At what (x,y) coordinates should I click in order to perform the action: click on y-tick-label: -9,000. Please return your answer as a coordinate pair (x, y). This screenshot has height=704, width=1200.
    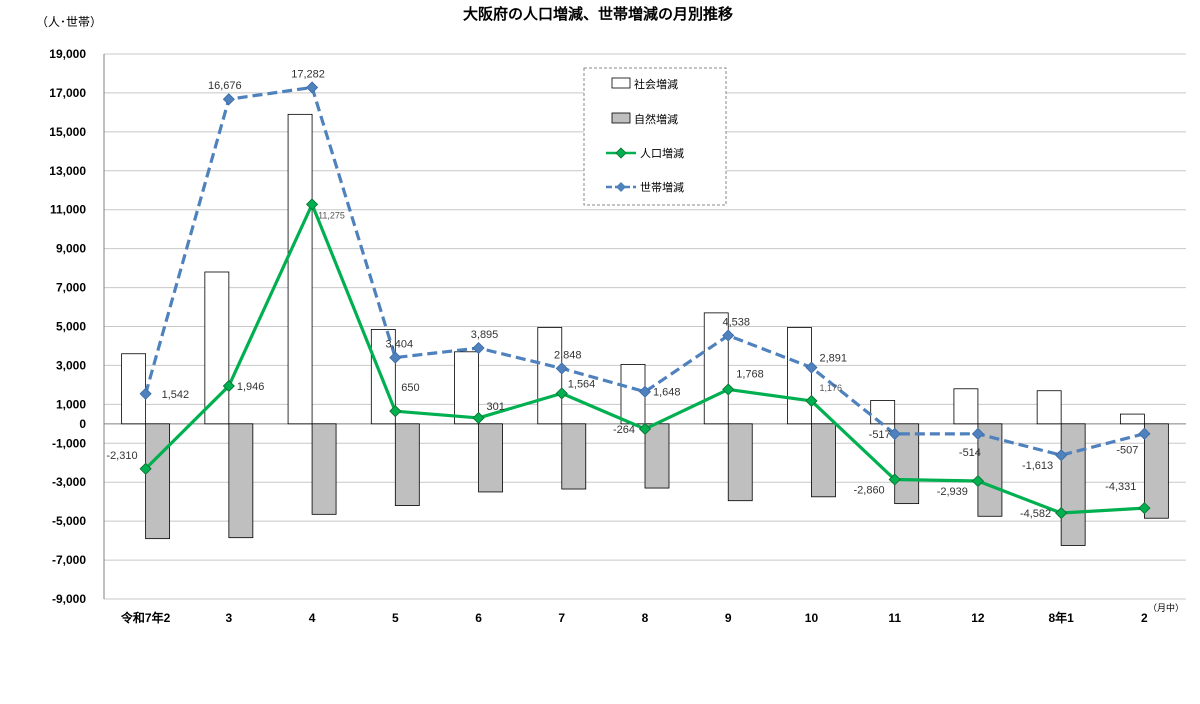
    Looking at the image, I should click on (69, 599).